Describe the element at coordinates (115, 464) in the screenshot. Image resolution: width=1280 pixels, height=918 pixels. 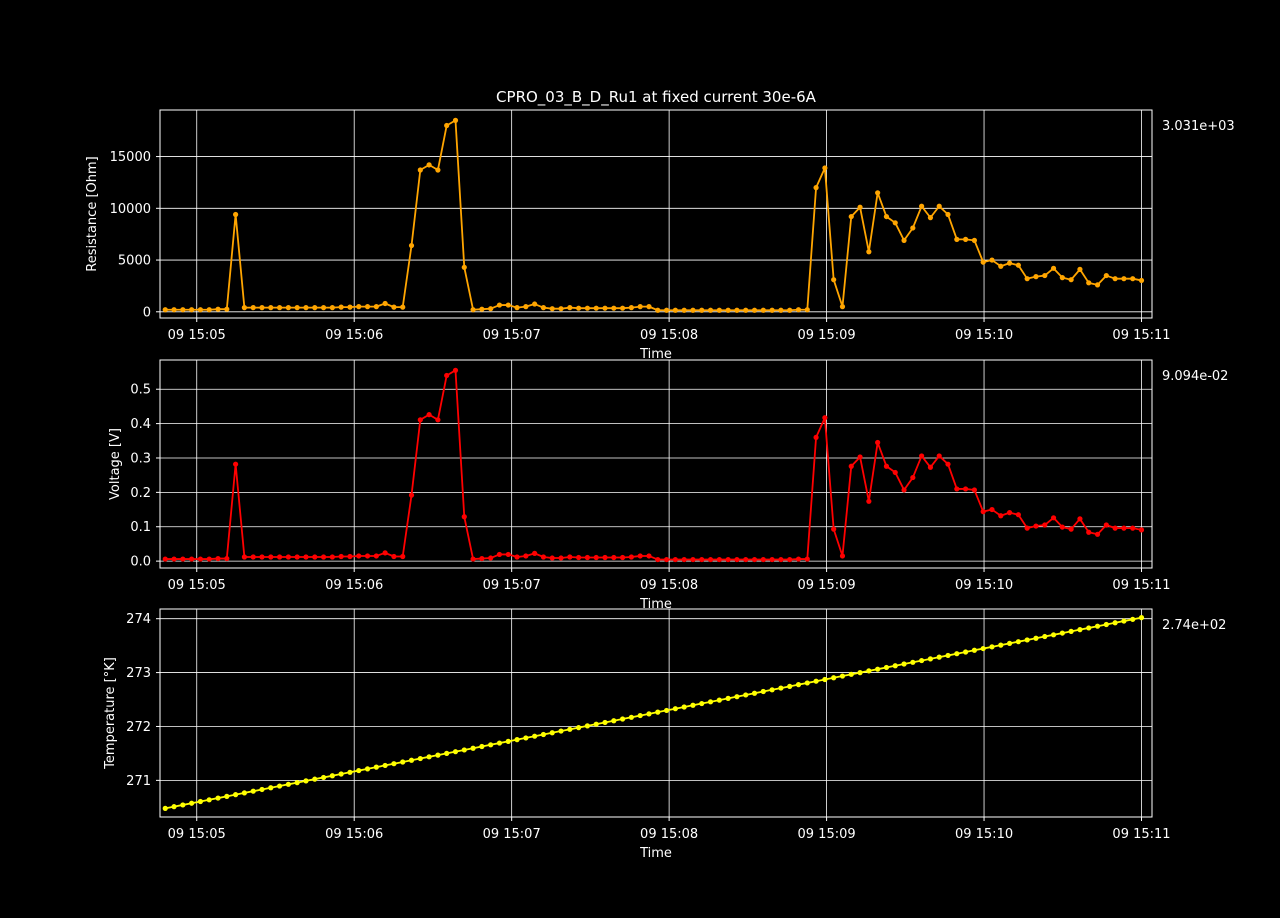
I see `y-axis-label: Voltage [V]` at that location.